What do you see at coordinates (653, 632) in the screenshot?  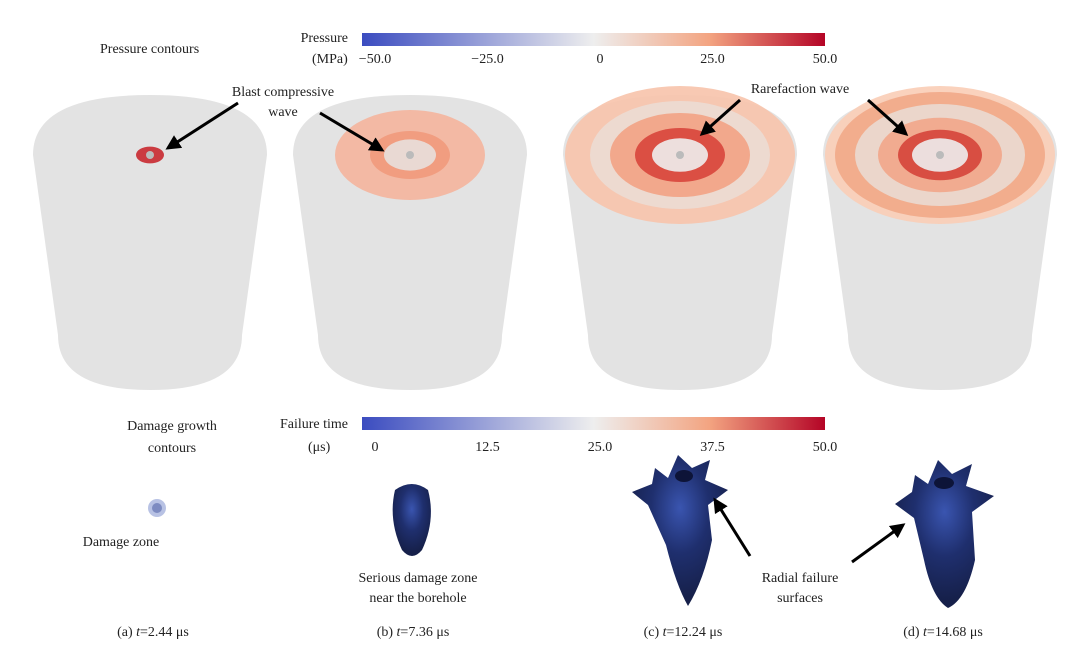 I see `caption-part: (c)` at bounding box center [653, 632].